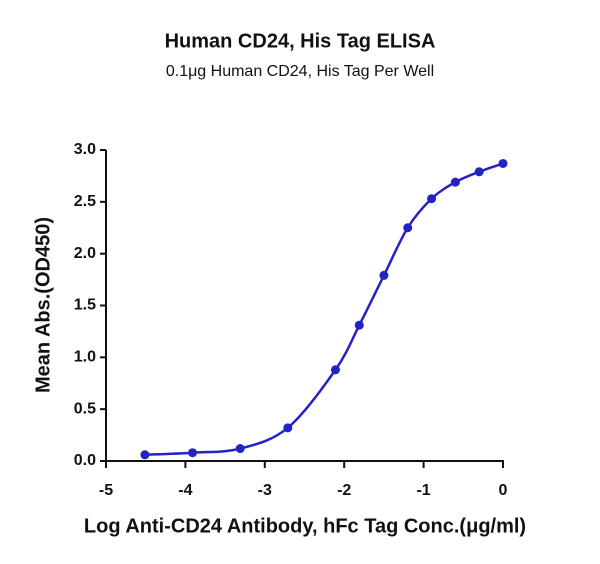  I want to click on y-tick-label: 2.5, so click(85, 201).